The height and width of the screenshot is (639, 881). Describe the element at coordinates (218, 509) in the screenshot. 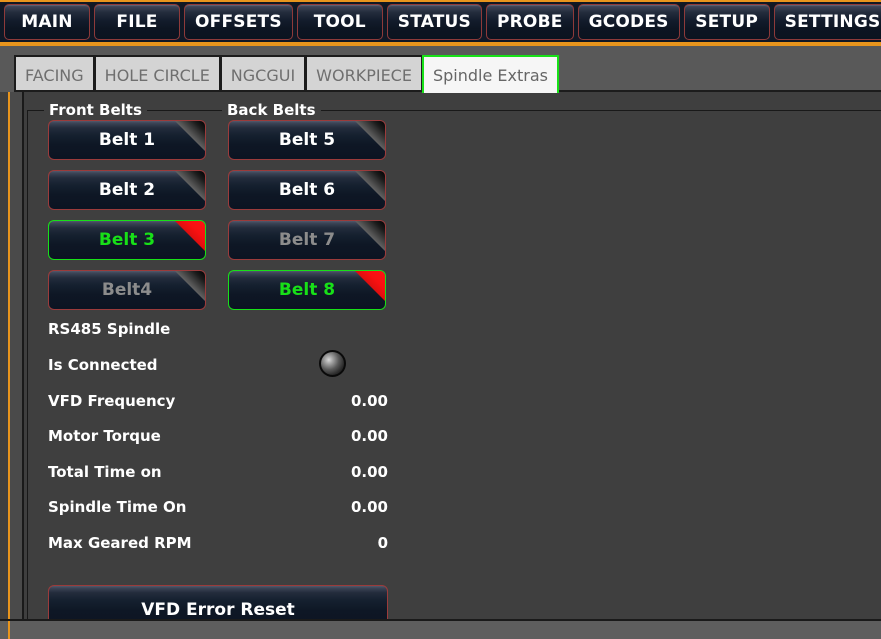

I see `rs485-row: Spindle Time On 0.00` at that location.